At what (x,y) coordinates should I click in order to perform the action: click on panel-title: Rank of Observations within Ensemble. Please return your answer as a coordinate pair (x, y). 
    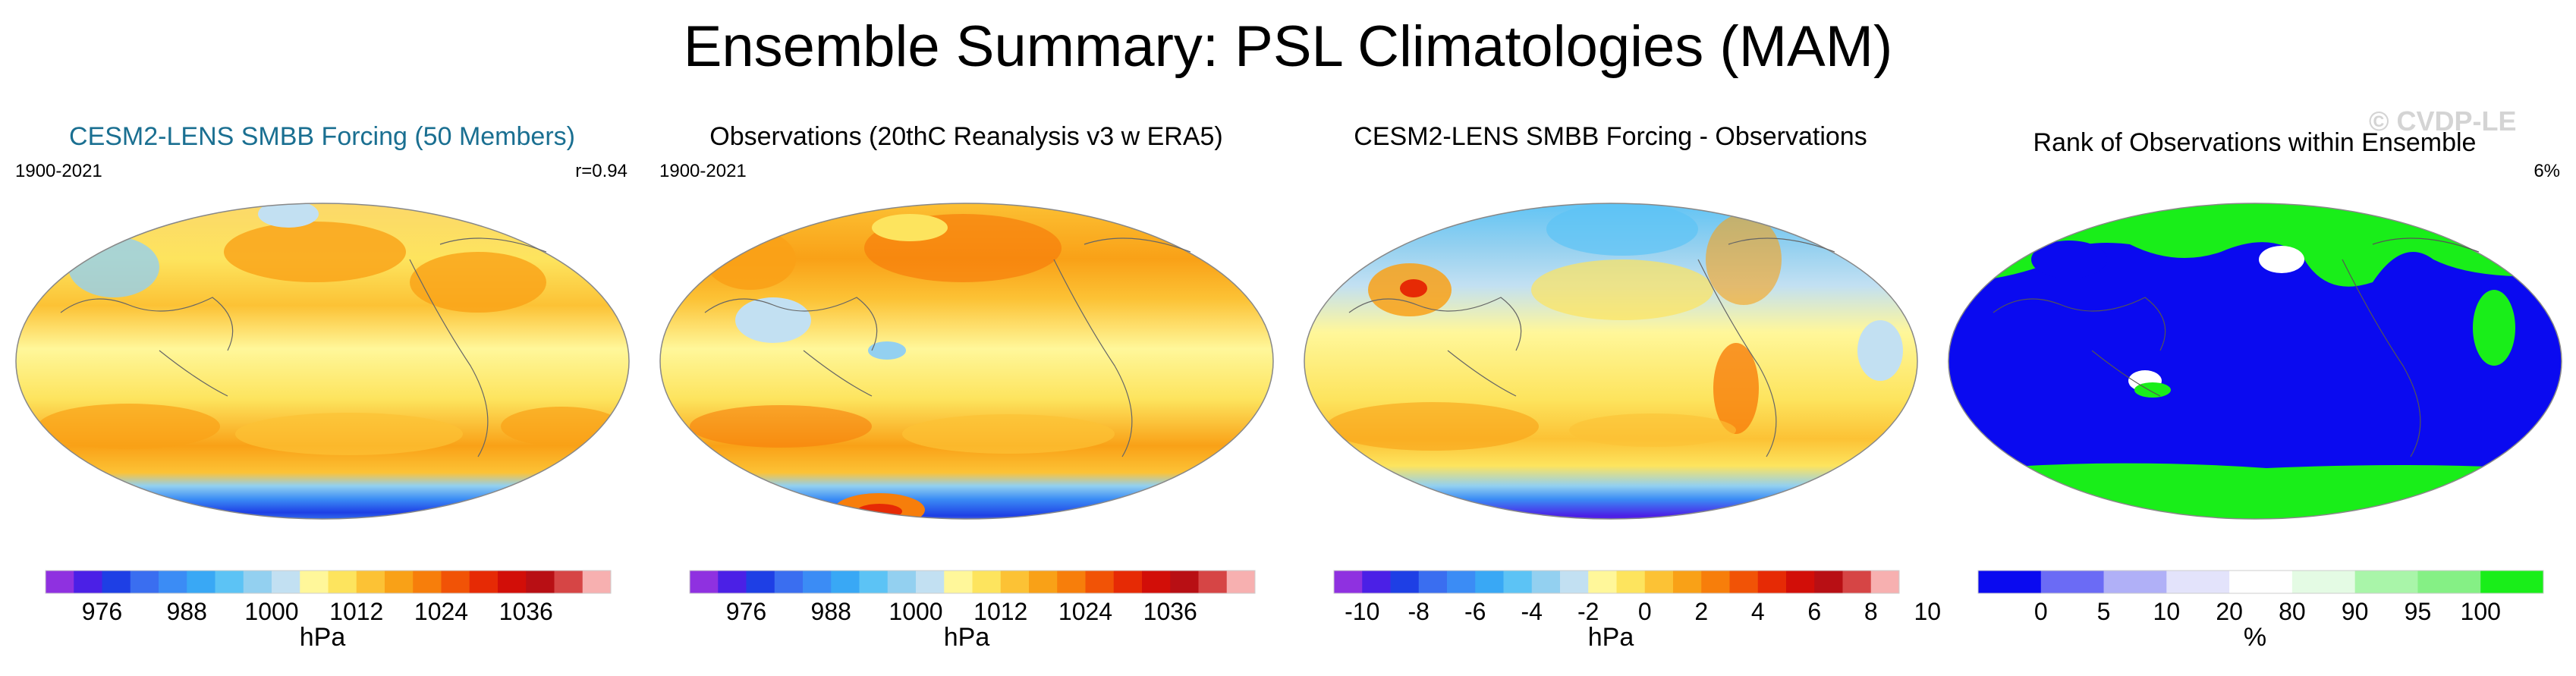
    Looking at the image, I should click on (2255, 142).